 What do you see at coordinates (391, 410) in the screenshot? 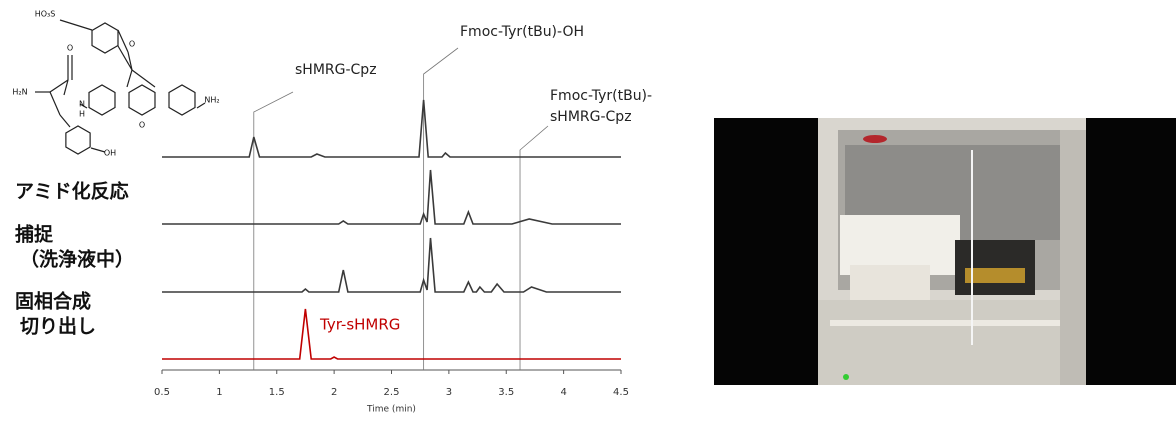
I see `x-axis-label: Time (min)` at bounding box center [391, 410].